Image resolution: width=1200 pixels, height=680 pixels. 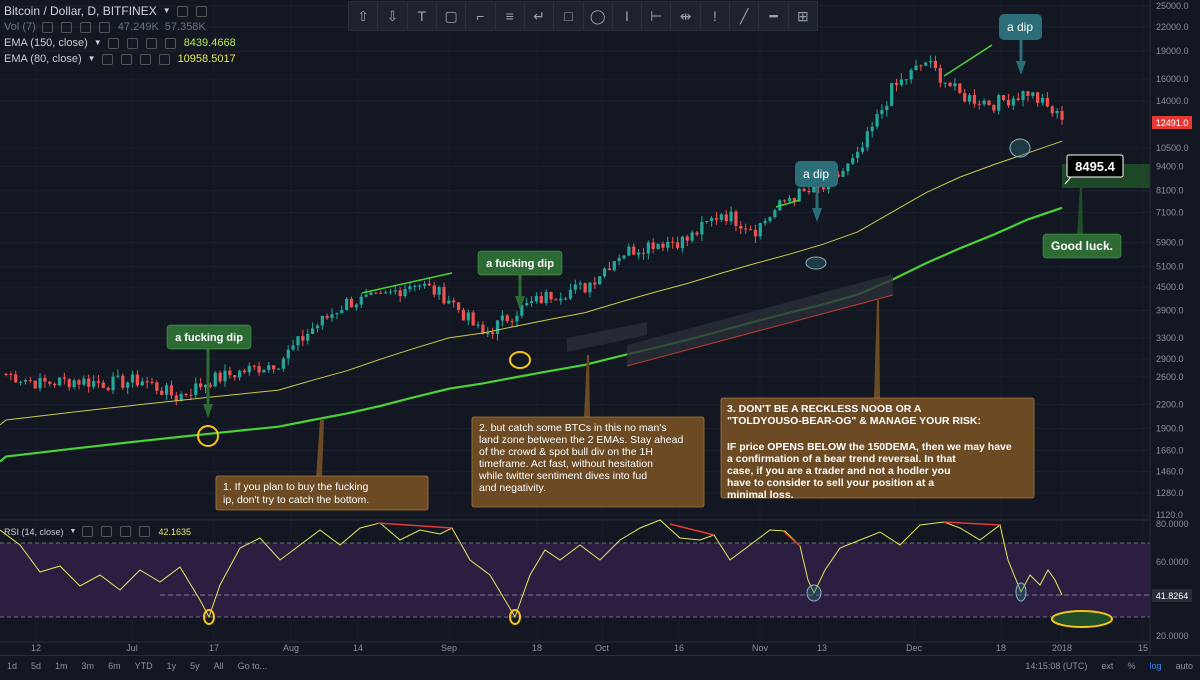 What do you see at coordinates (1172, 148) in the screenshot?
I see `price-axis-label: 10500.0` at bounding box center [1172, 148].